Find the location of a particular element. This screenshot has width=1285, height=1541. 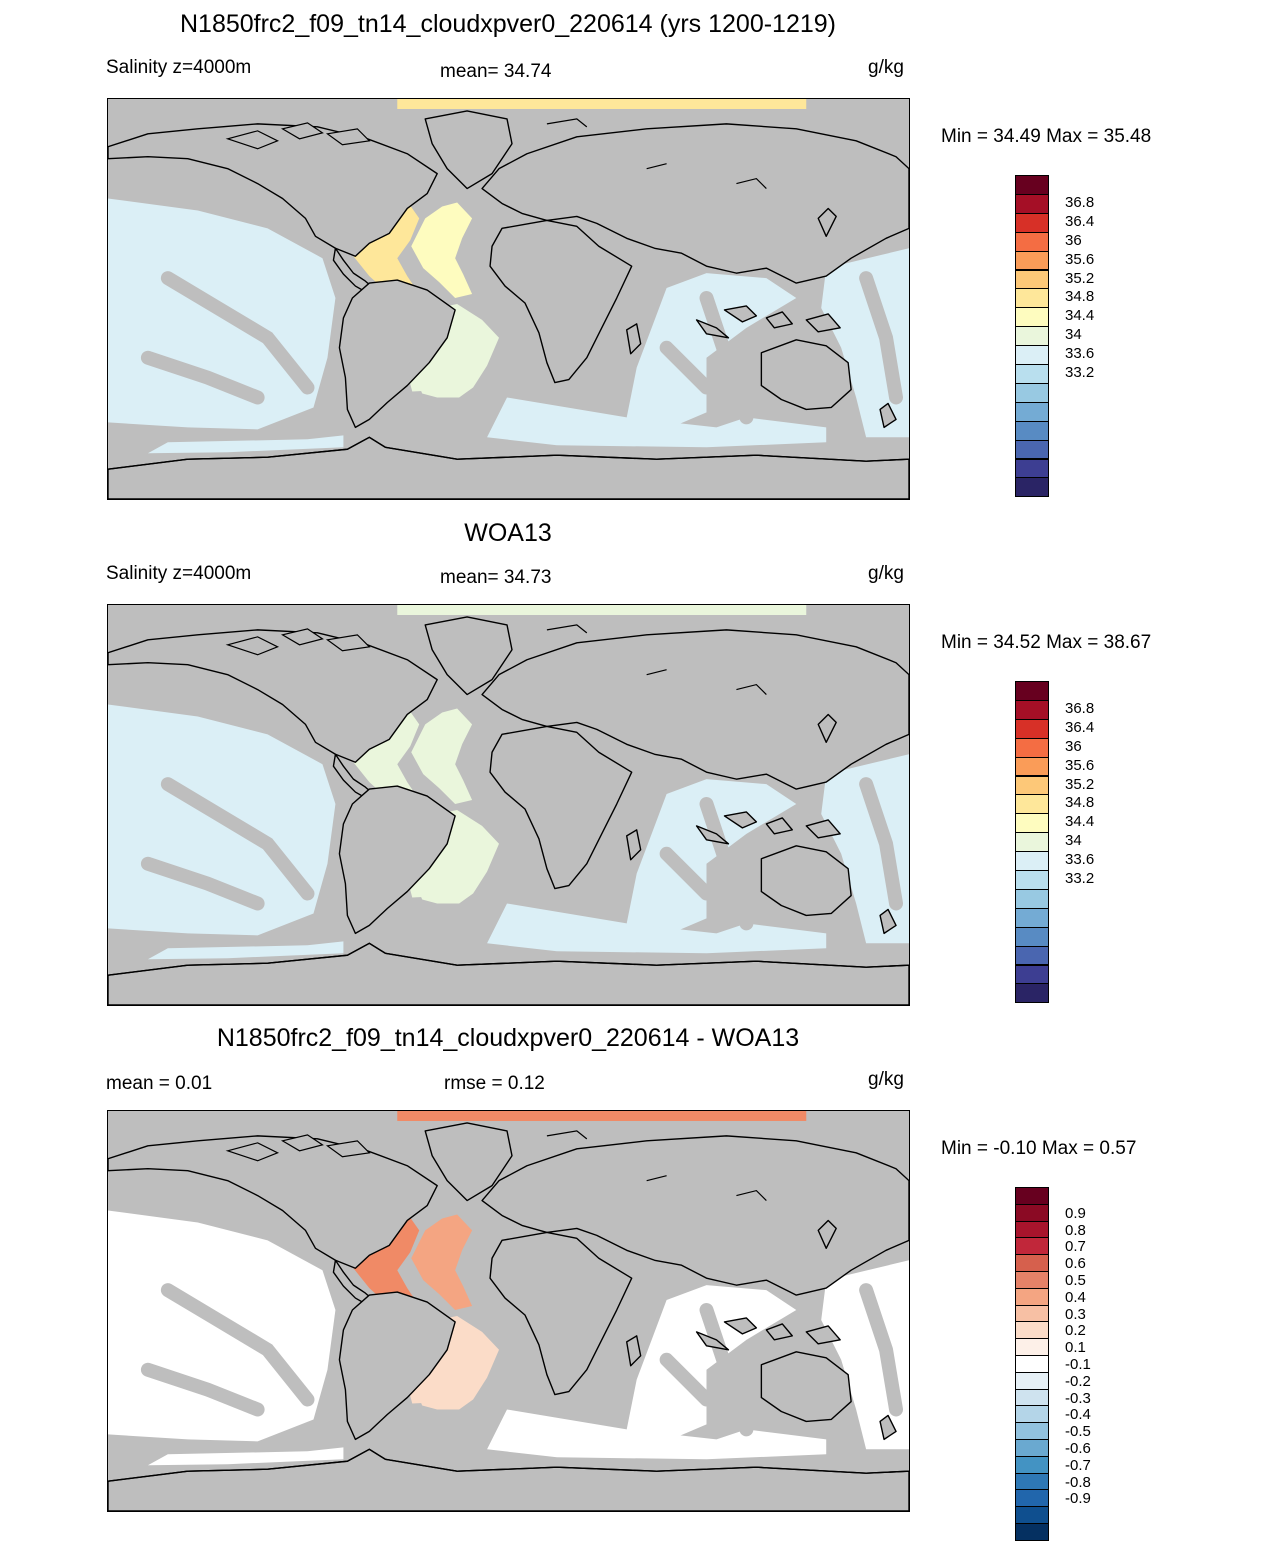

colorbar-label: 33.2 is located at coordinates (1080, 372).